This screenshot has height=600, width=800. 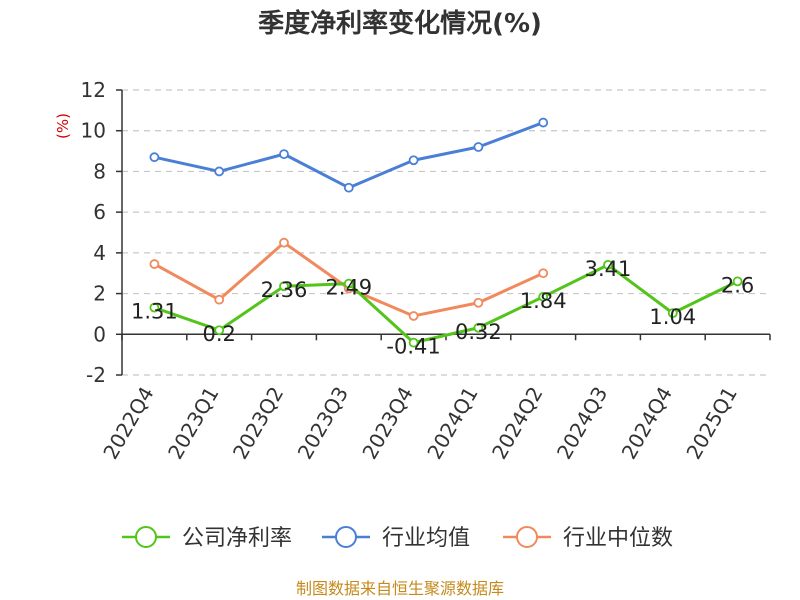 What do you see at coordinates (128, 423) in the screenshot?
I see `x-tick-label: 2022Q4` at bounding box center [128, 423].